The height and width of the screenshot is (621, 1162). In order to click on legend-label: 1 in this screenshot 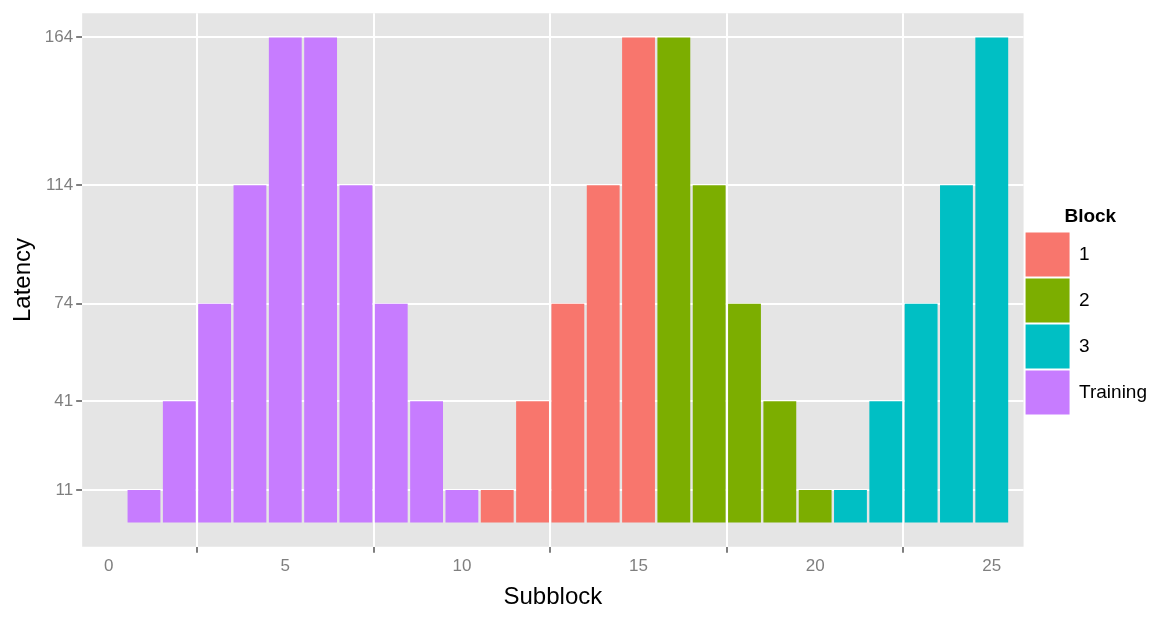, I will do `click(1084, 253)`.